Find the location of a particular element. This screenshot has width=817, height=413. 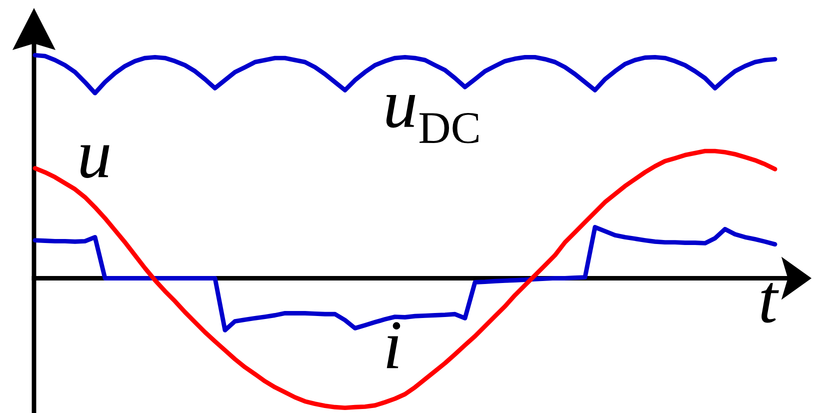

series-label: i is located at coordinates (393, 345).